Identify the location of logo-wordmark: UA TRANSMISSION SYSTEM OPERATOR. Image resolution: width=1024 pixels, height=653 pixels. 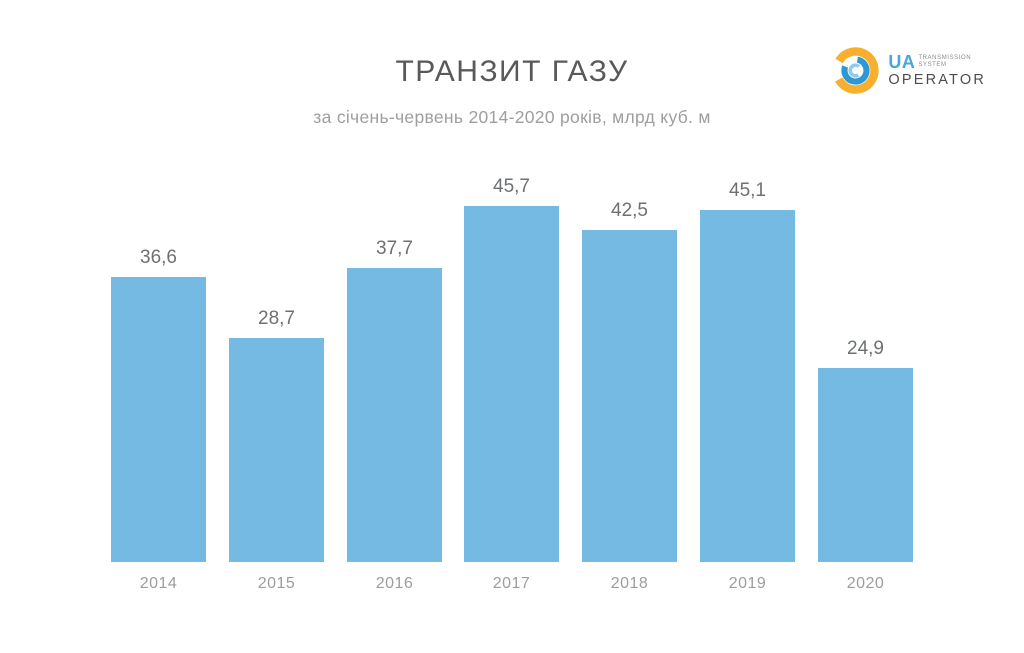
(937, 70).